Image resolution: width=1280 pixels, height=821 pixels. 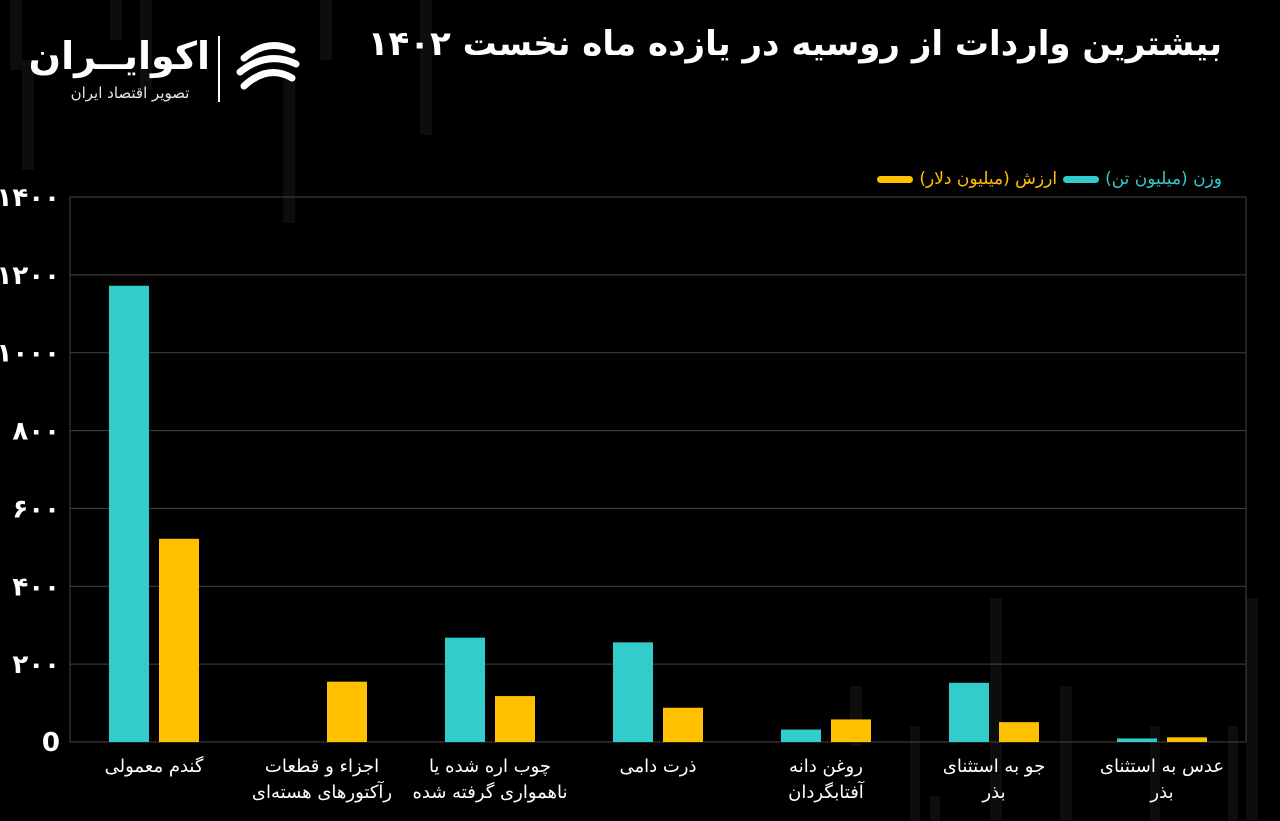 I want to click on logo-divider, so click(x=219, y=69).